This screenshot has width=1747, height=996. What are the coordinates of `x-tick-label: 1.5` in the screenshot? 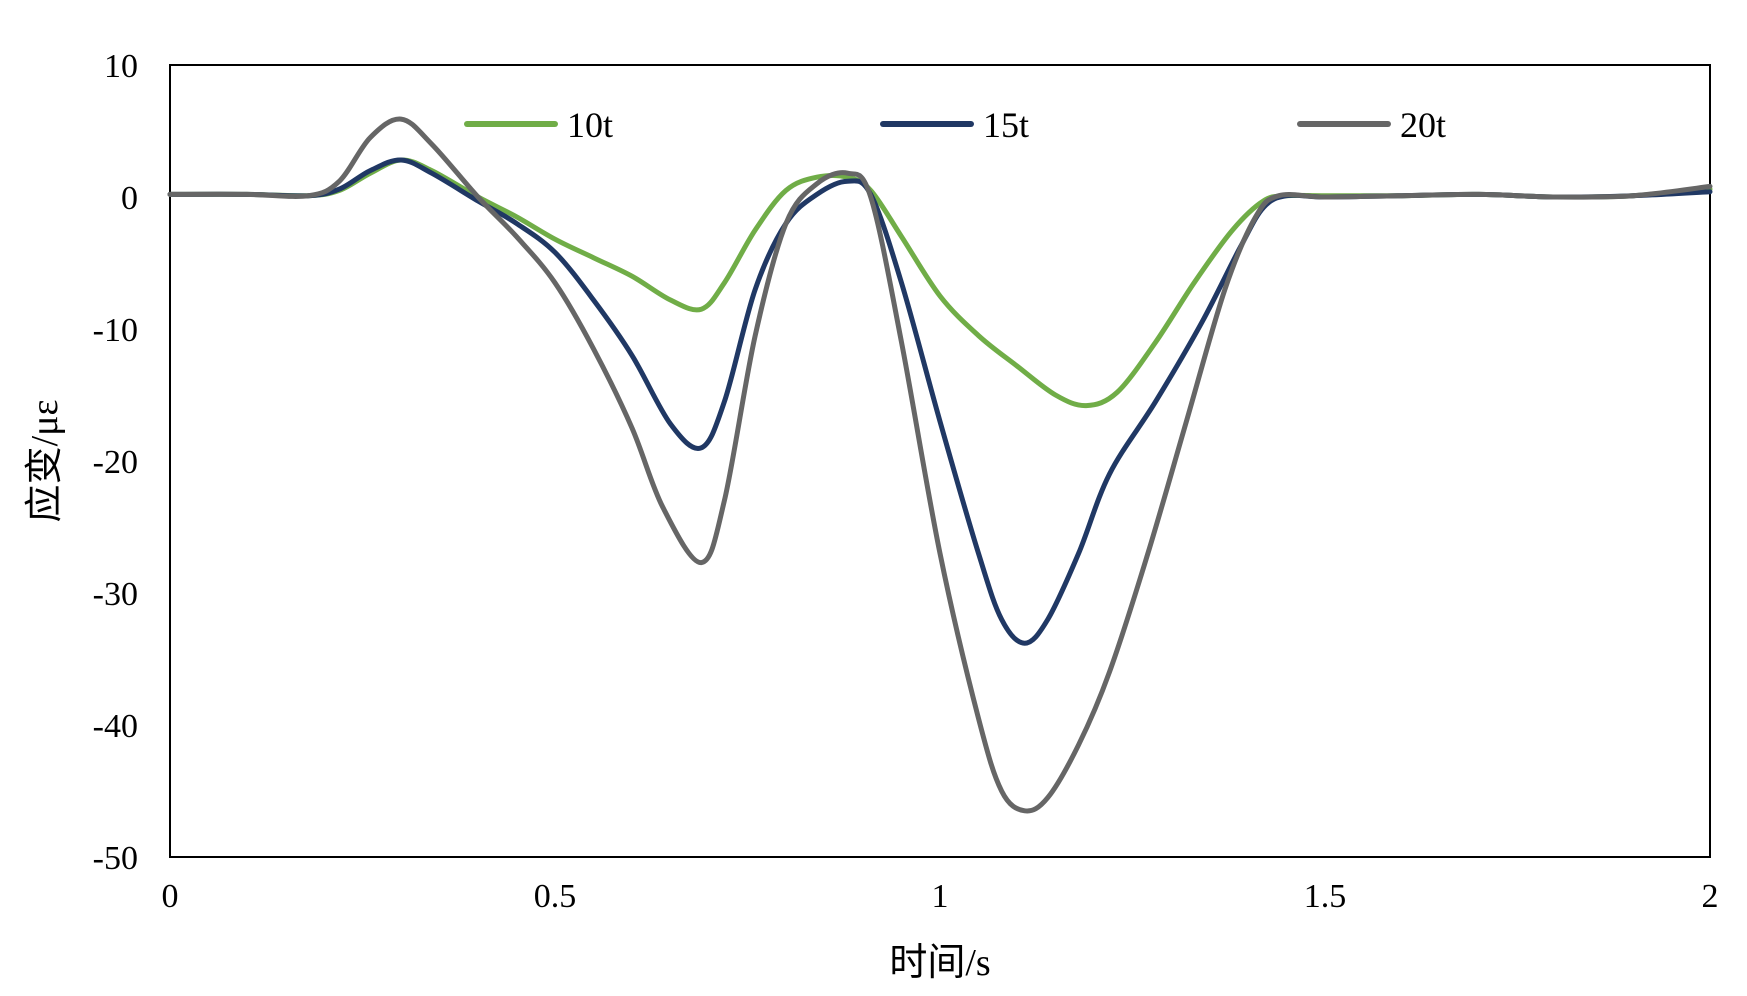 It's located at (1325, 896).